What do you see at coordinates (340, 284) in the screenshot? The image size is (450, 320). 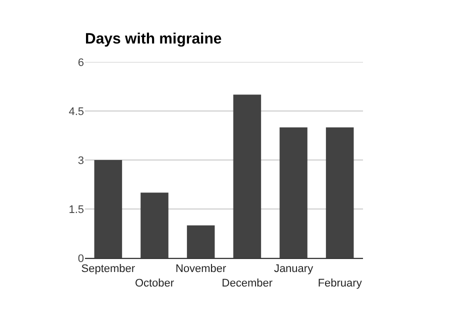 I see `x-tick-label: February` at bounding box center [340, 284].